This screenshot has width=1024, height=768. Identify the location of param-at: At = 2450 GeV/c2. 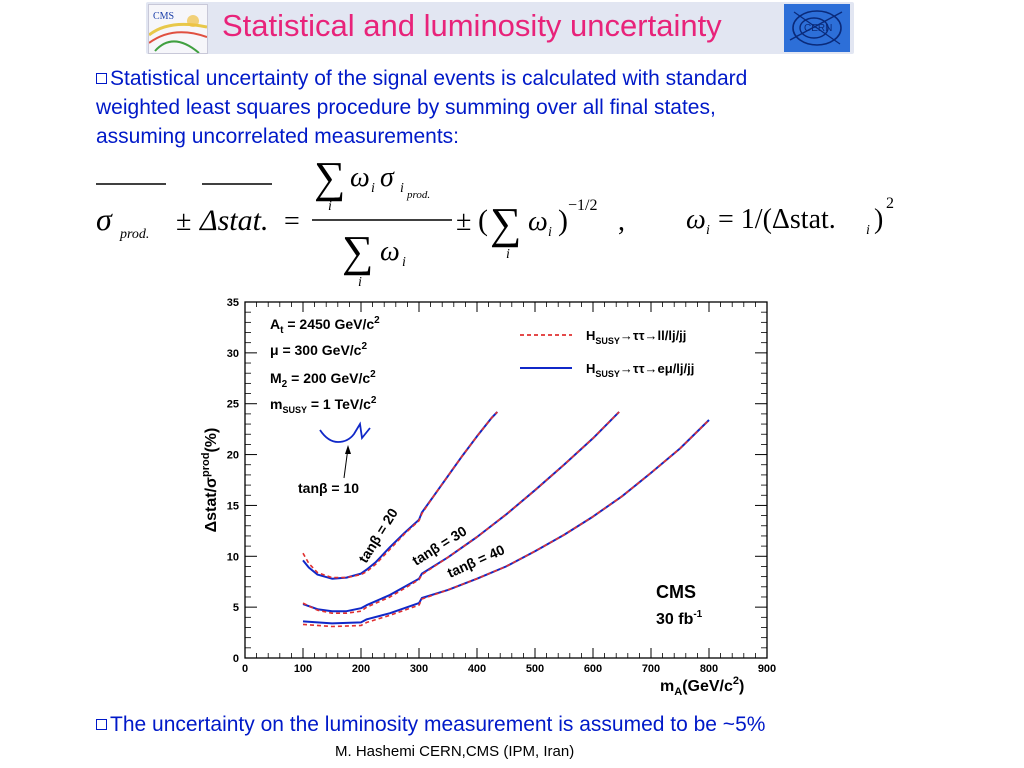
(325, 325).